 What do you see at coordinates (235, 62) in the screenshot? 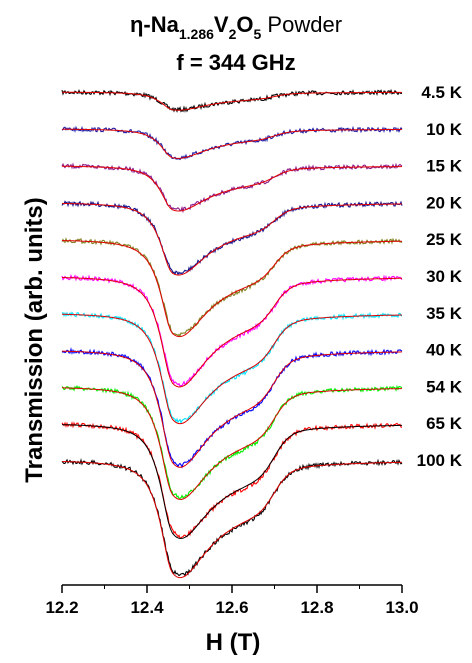
I see `chart-subtitle: f = 344 GHz` at bounding box center [235, 62].